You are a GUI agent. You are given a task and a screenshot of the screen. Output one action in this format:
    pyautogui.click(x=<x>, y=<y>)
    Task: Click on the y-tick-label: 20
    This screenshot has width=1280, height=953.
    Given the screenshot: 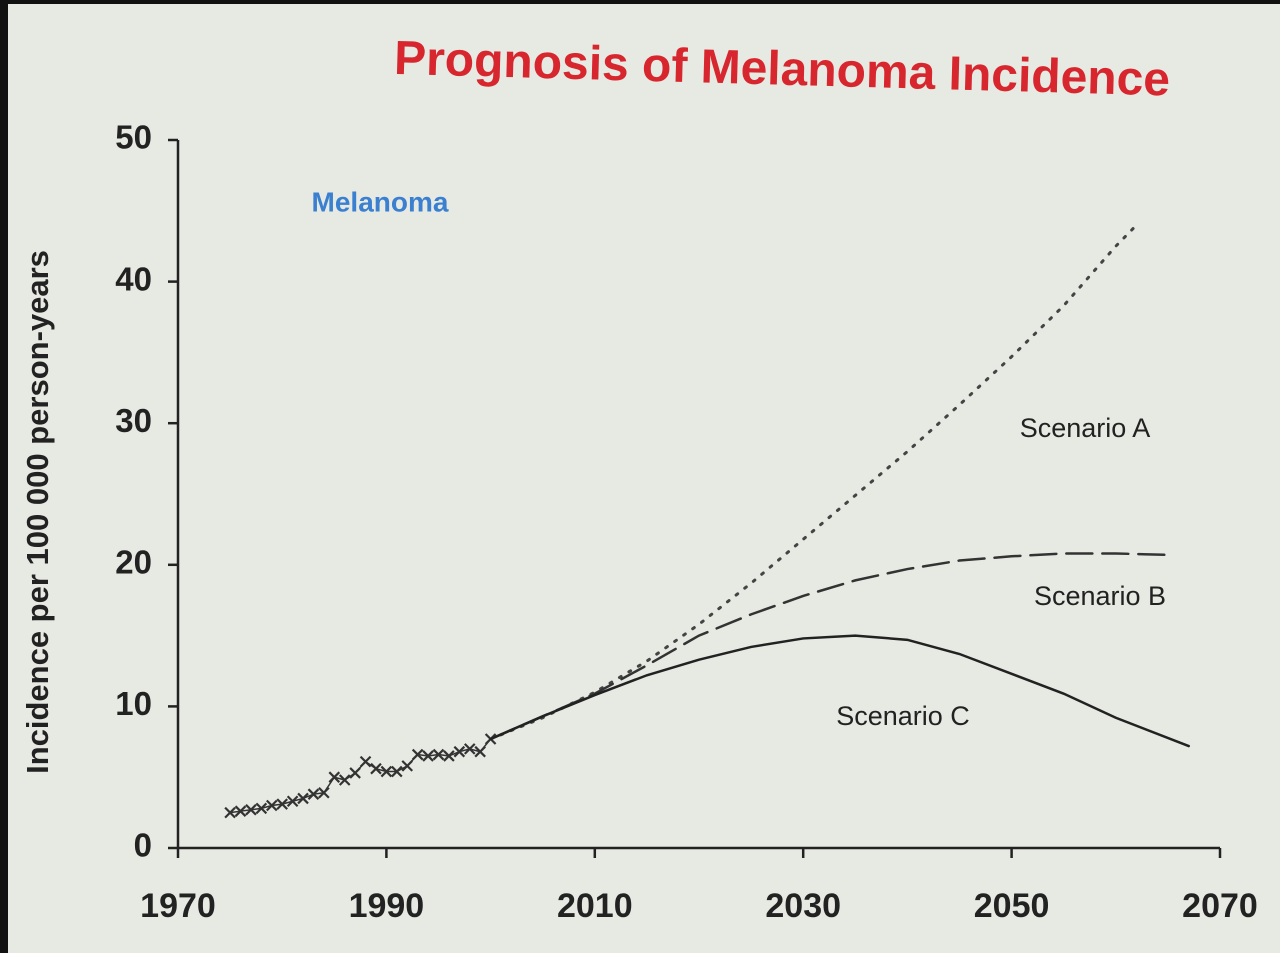 What is the action you would take?
    pyautogui.click(x=133, y=562)
    